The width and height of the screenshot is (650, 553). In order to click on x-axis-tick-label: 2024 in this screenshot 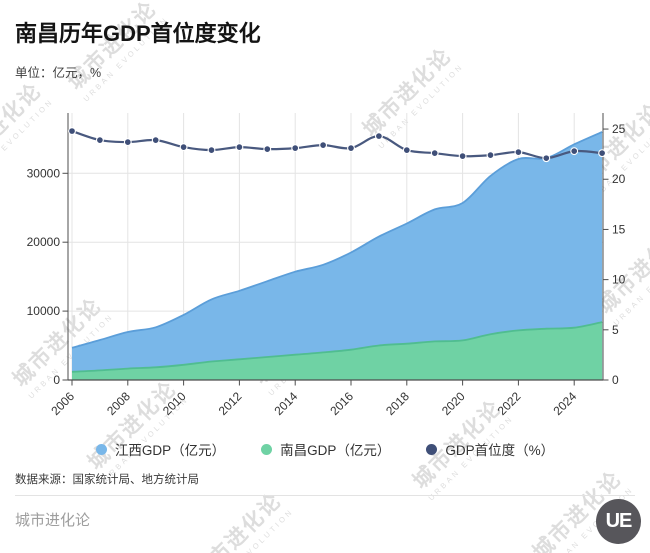, I will do `click(565, 403)`.